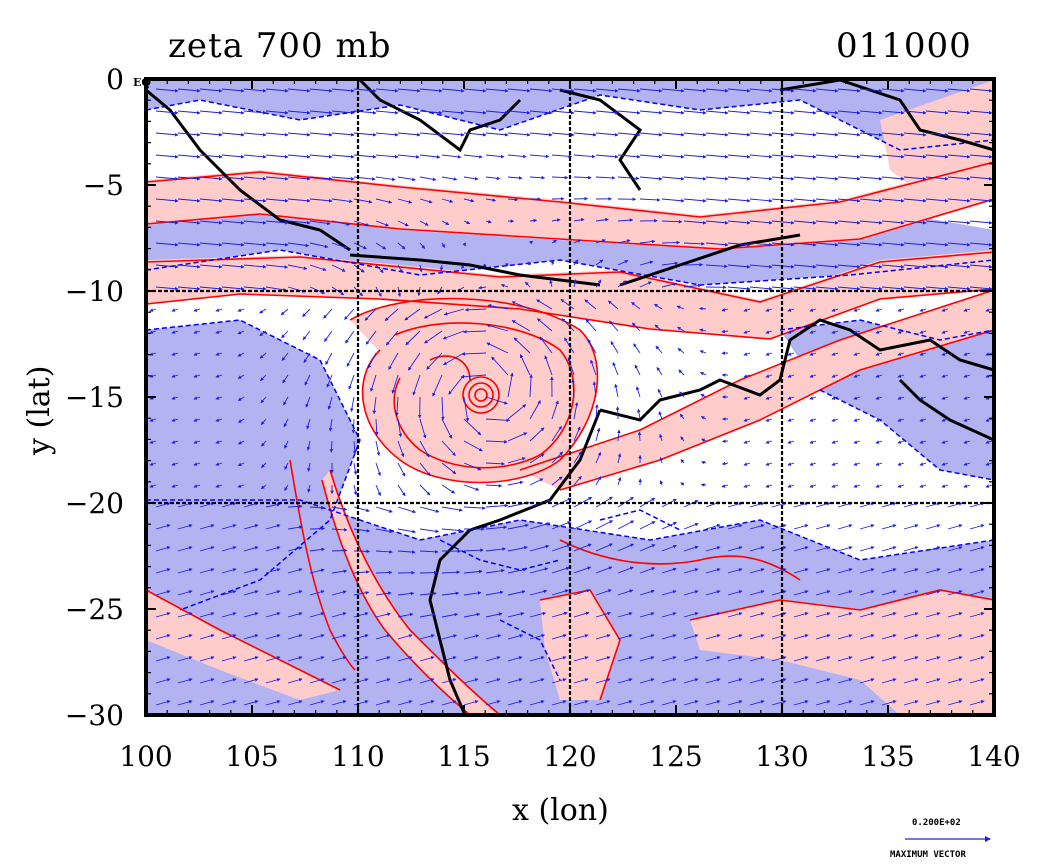 This screenshot has width=1056, height=865. I want to click on coast-sumatra, so click(248, 170).